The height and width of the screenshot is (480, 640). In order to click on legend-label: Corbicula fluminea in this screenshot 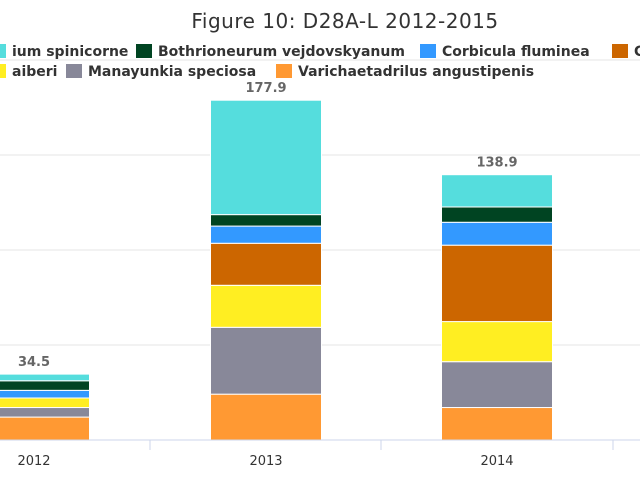, I will do `click(516, 52)`.